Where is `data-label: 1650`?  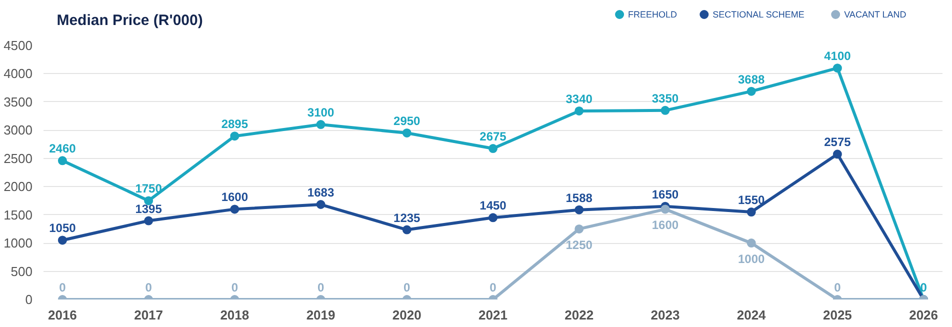 data-label: 1650 is located at coordinates (665, 194).